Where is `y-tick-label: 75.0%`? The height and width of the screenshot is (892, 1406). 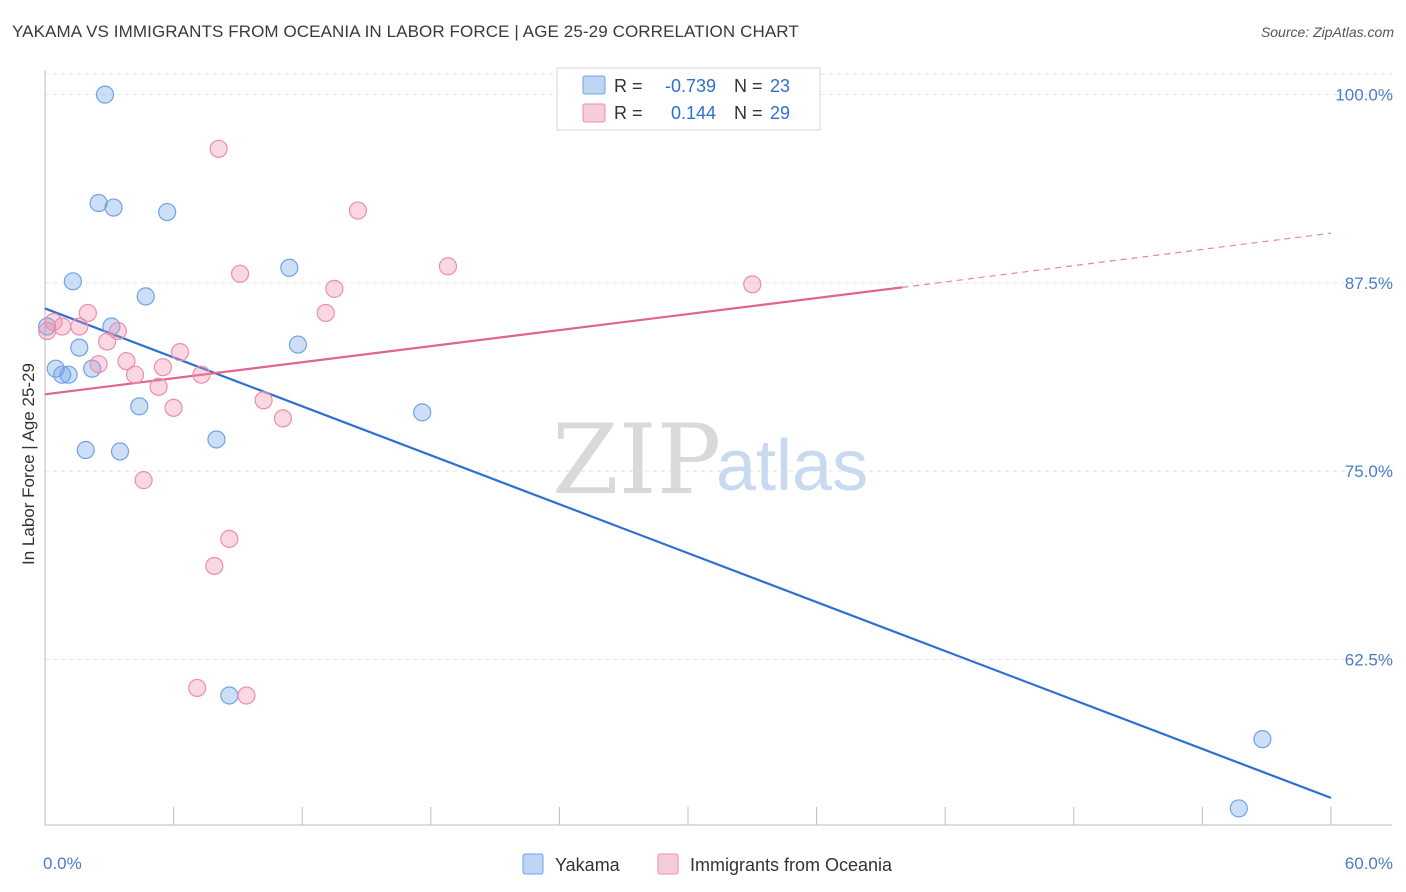 y-tick-label: 75.0% is located at coordinates (1369, 471).